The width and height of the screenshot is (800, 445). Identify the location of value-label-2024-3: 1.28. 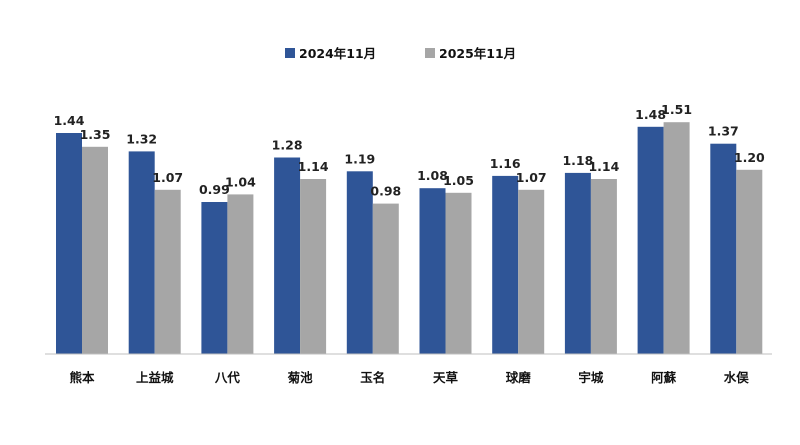
(287, 145).